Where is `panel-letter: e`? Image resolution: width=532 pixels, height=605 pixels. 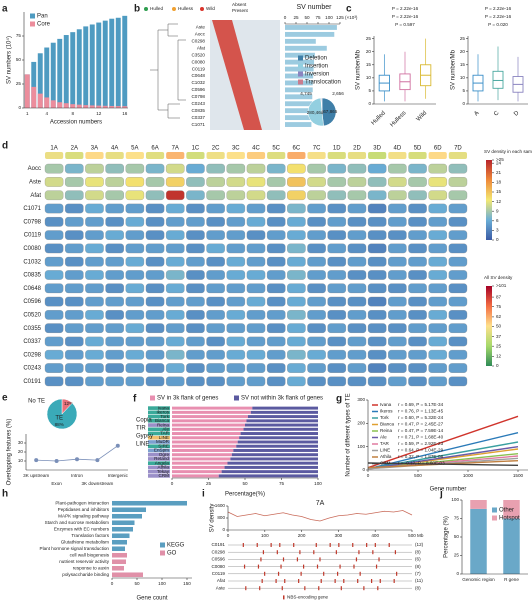 panel-letter: e is located at coordinates (5, 398).